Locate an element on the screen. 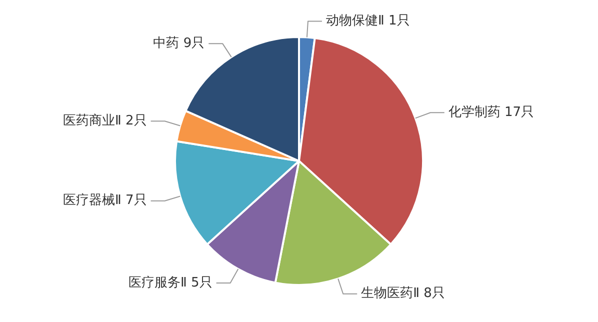 This screenshot has width=598, height=322. slice-label: 医疗器械Ⅱ 7只 is located at coordinates (104, 200).